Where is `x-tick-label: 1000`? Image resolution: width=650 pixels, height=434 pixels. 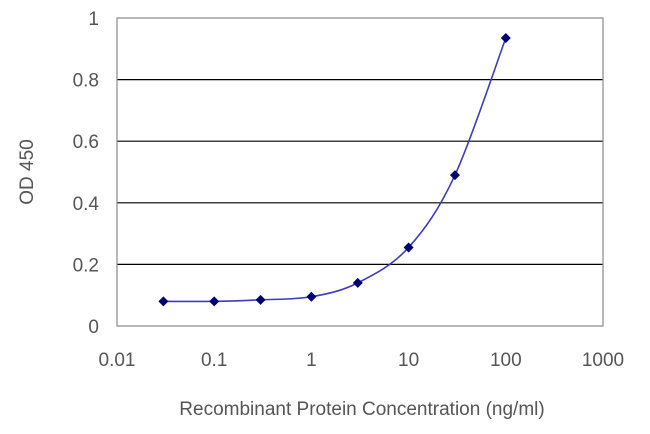 x-tick-label: 1000 is located at coordinates (603, 360).